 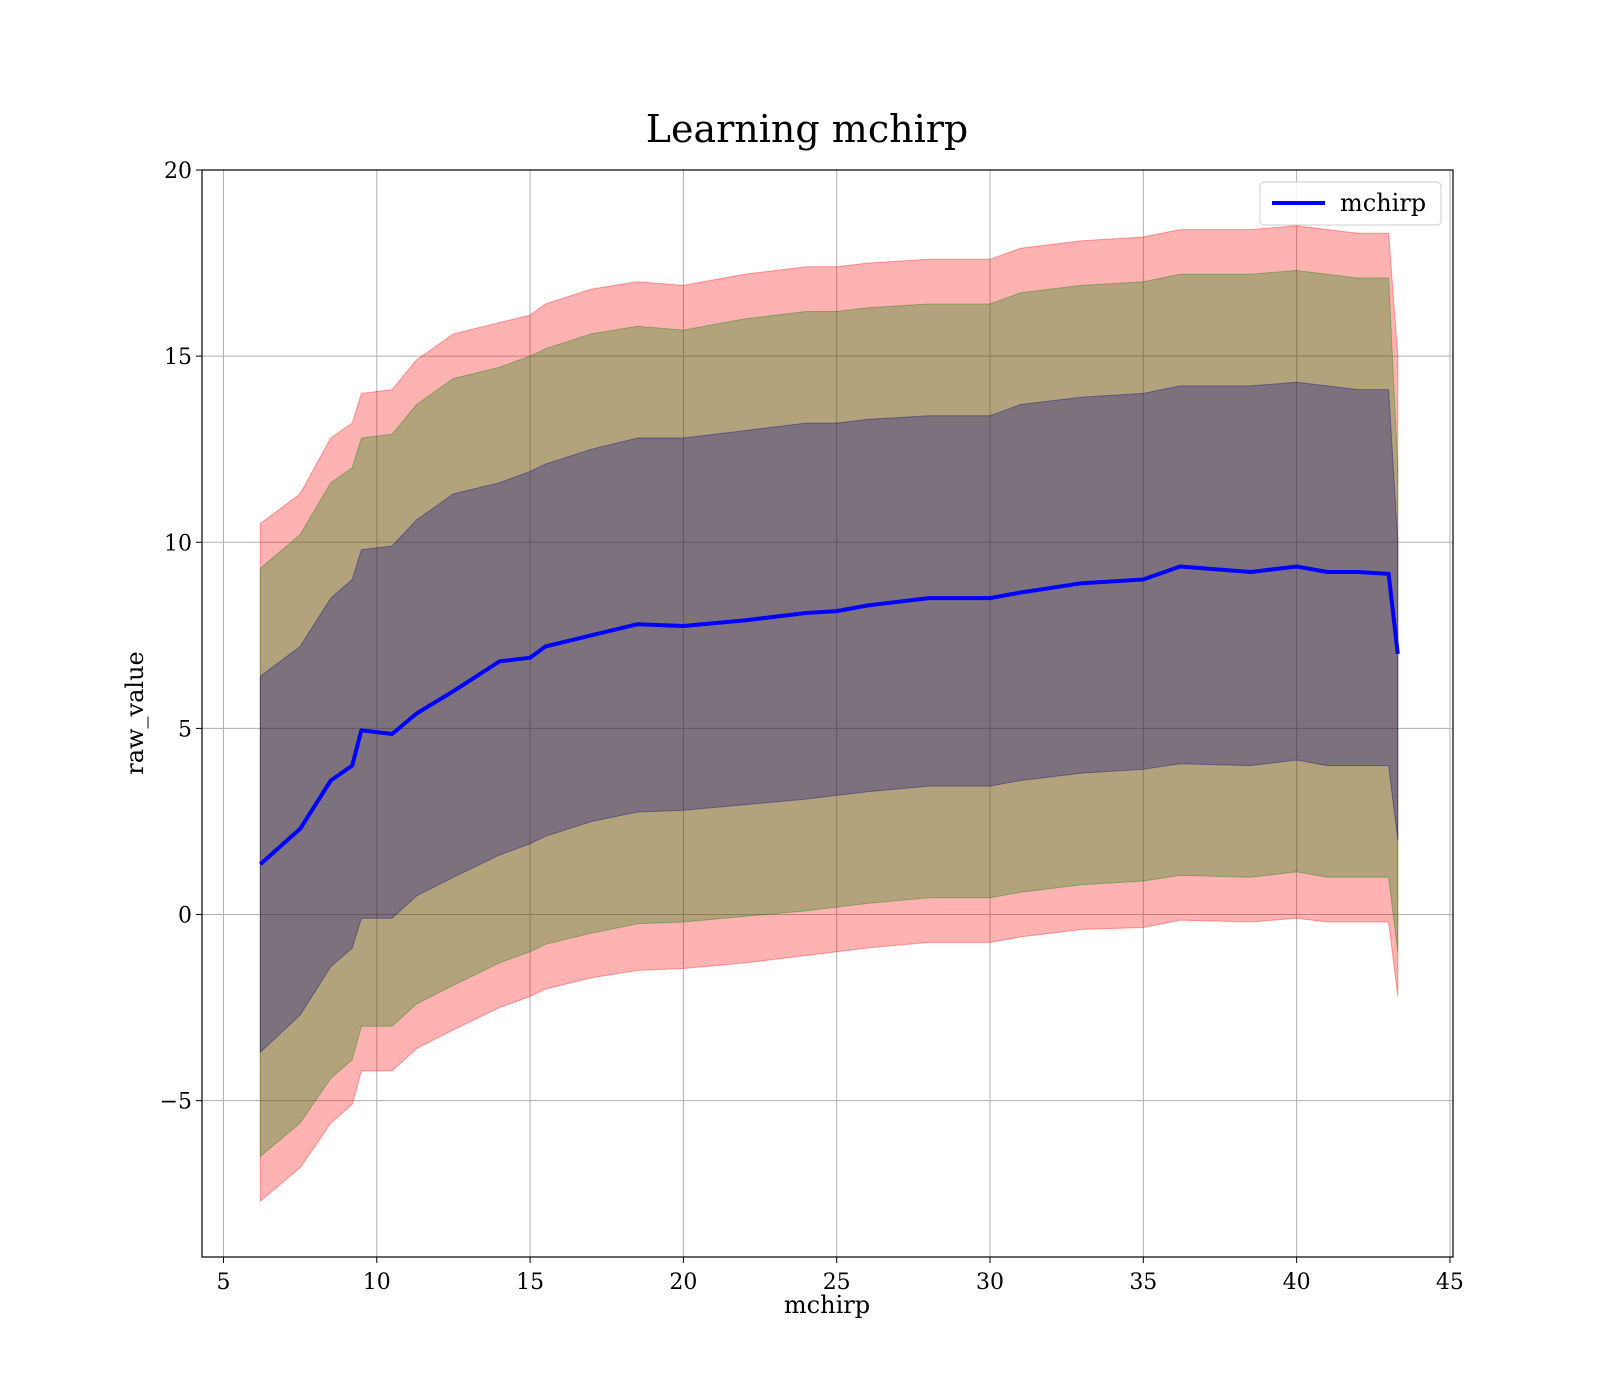 I want to click on y-tick-label: 5, so click(x=185, y=729).